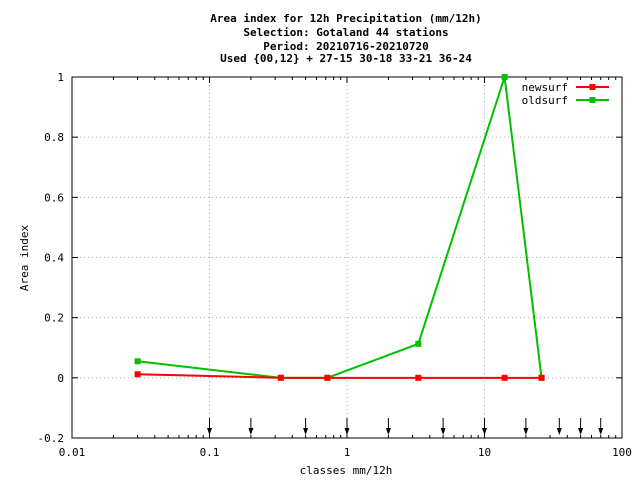 The width and height of the screenshot is (640, 480). I want to click on series-newsurf, so click(339, 376).